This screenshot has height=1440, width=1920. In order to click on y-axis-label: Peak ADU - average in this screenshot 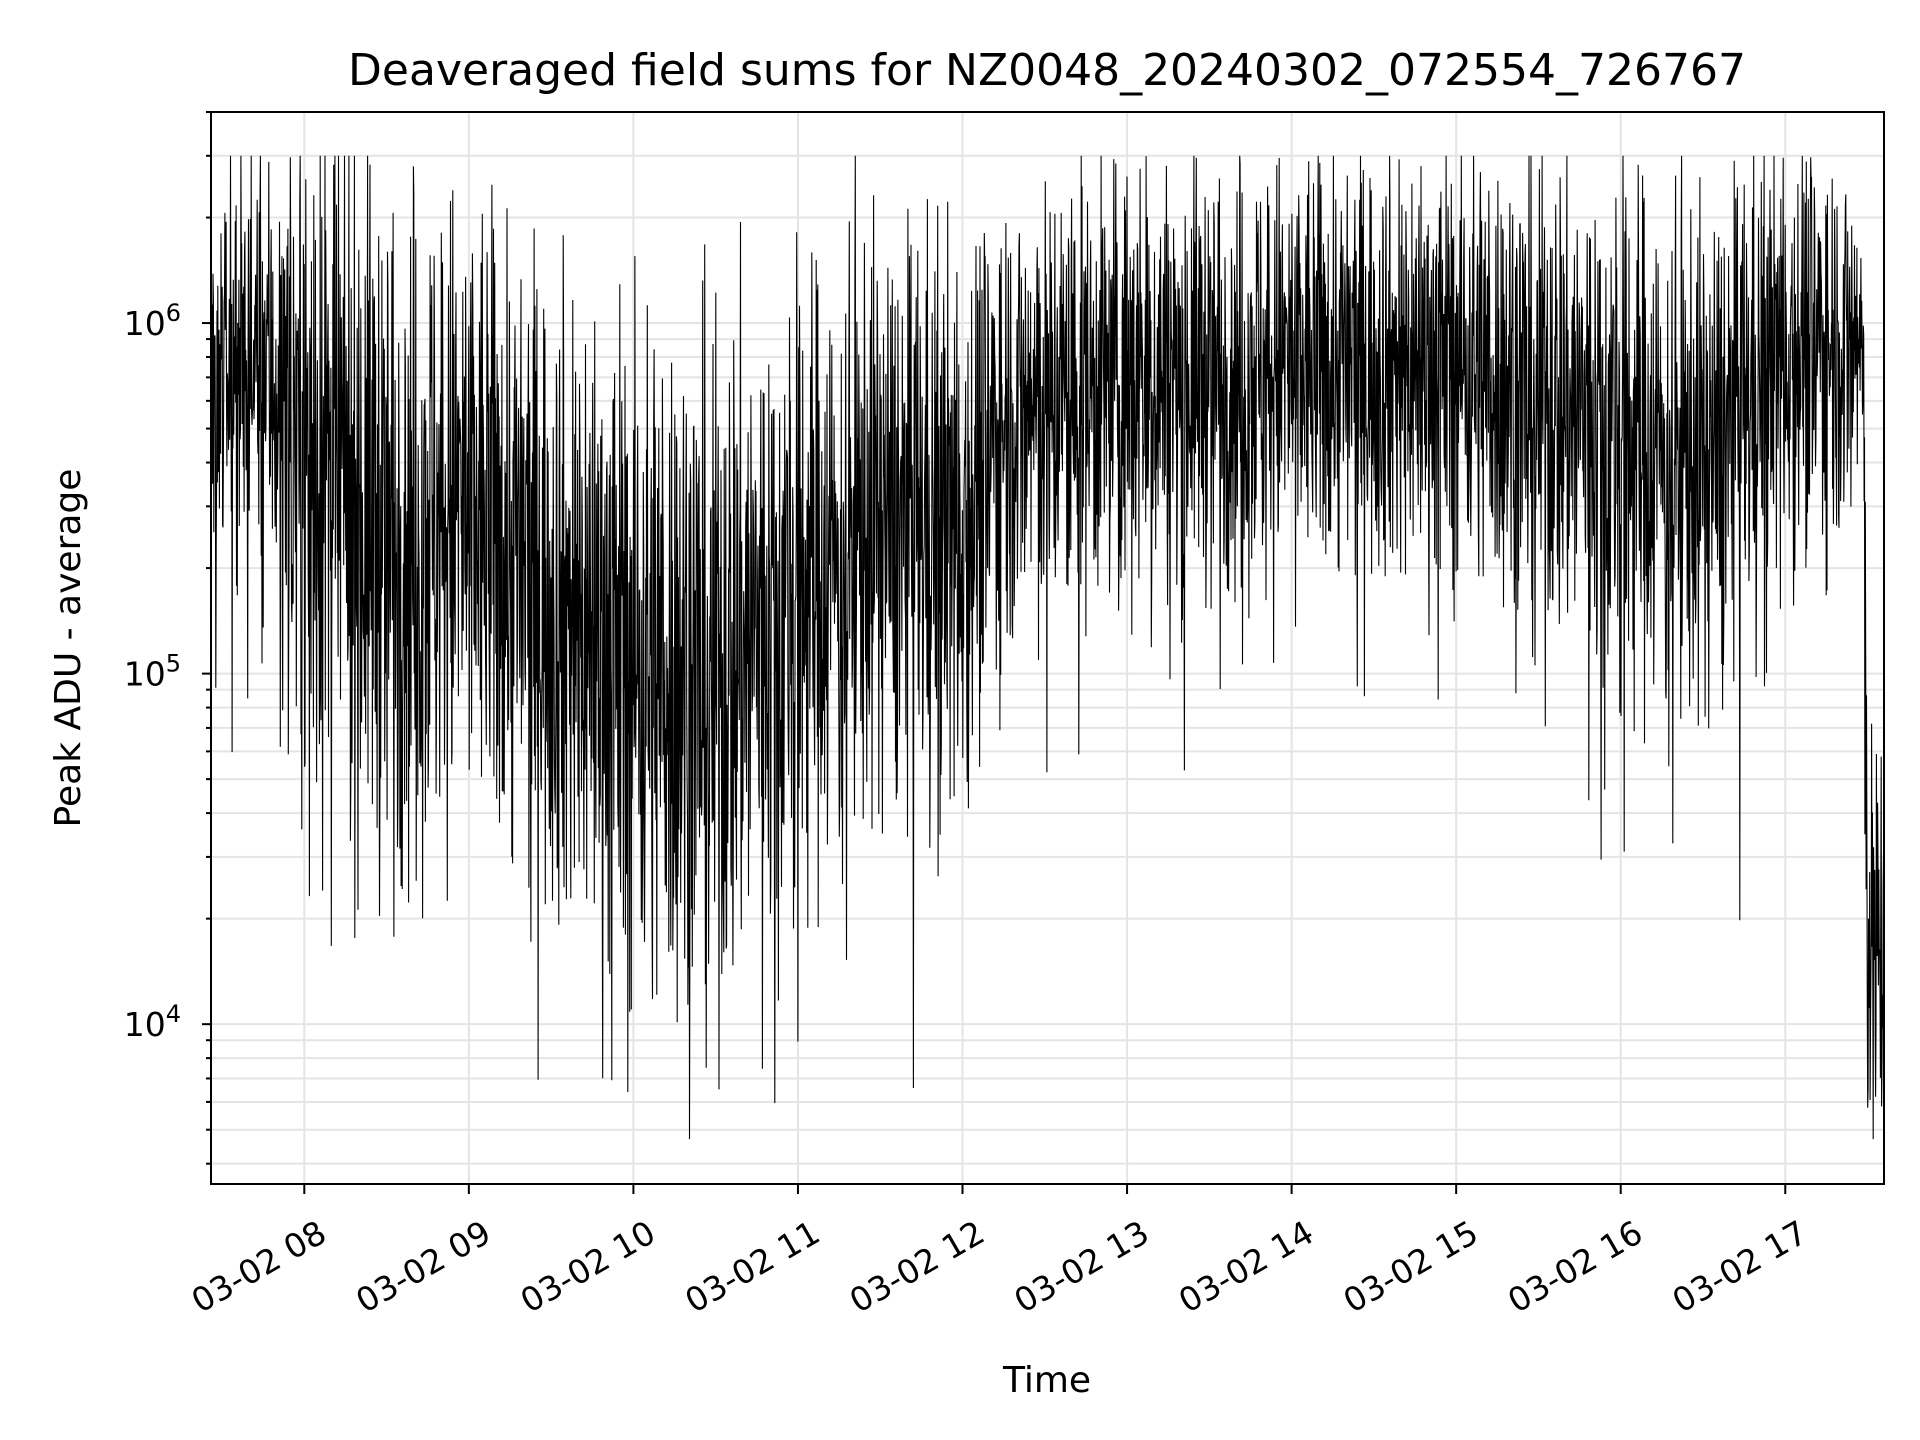, I will do `click(68, 648)`.